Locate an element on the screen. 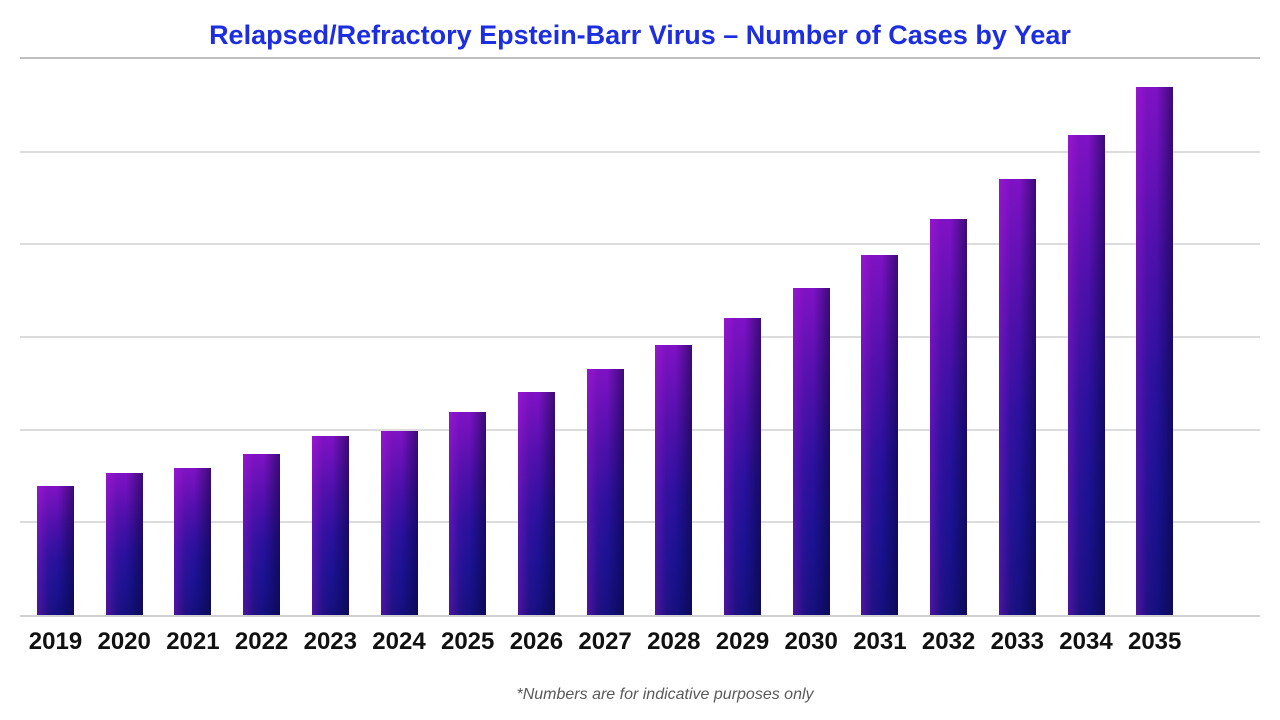  x-axis-label-2032: 2032 is located at coordinates (948, 641).